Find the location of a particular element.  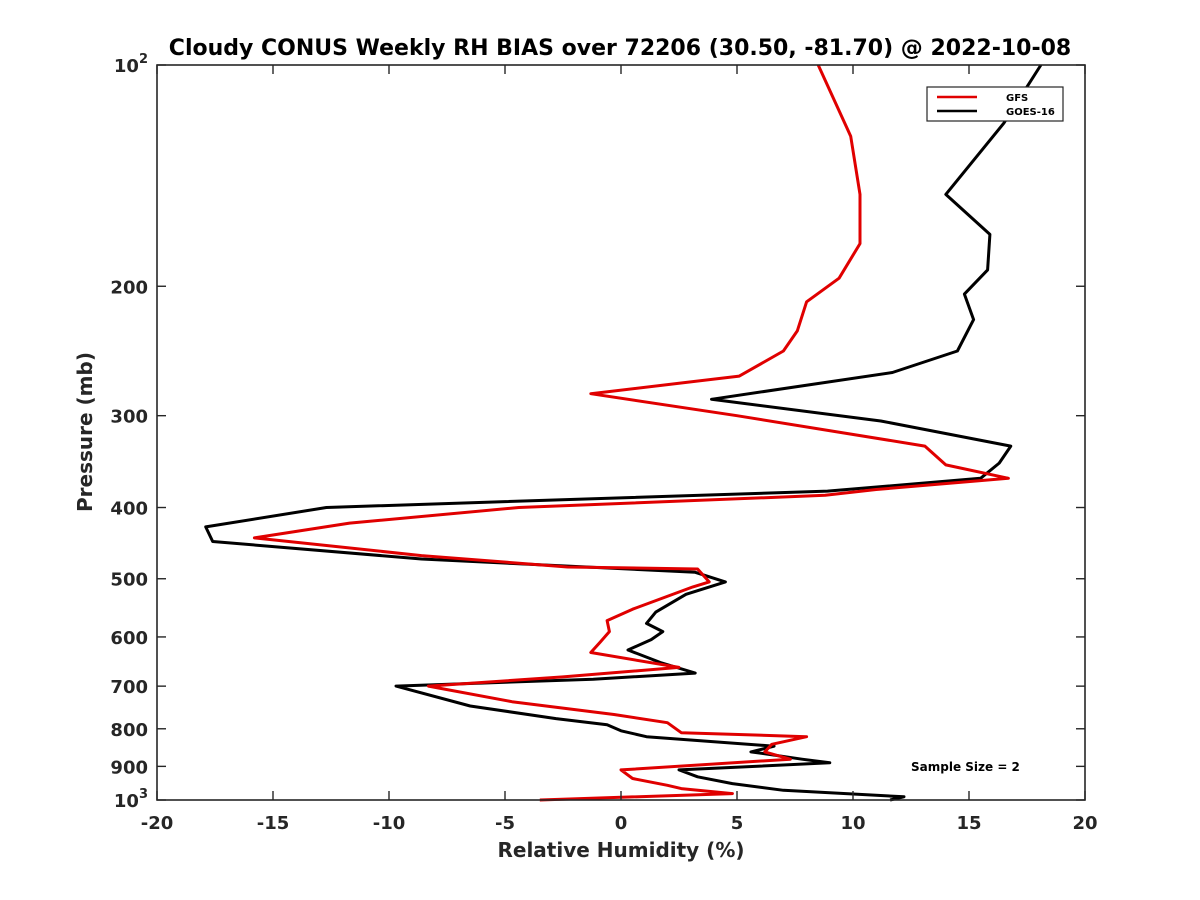

x-tick-label: 5 is located at coordinates (737, 823).